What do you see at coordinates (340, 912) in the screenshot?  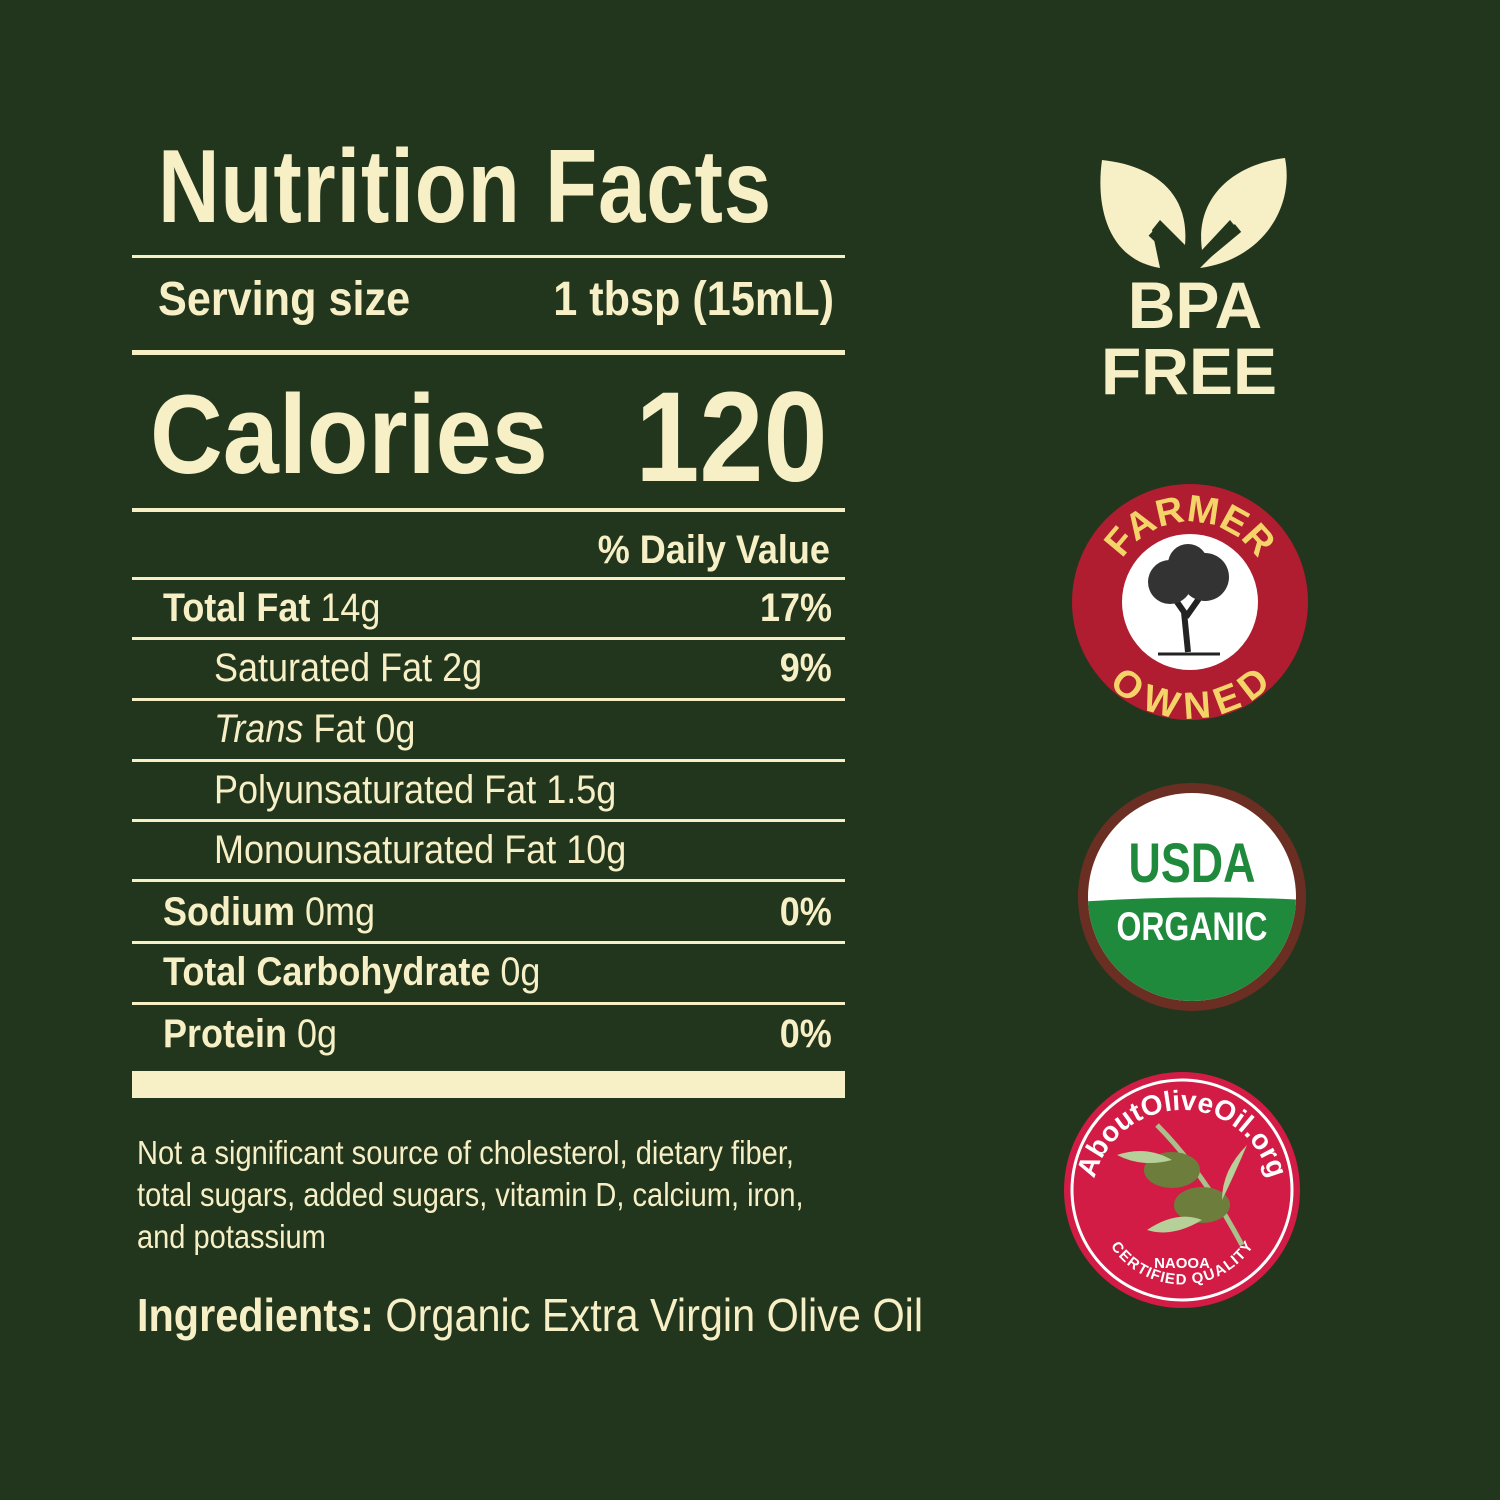 I see `nutrient-amount: 0mg` at bounding box center [340, 912].